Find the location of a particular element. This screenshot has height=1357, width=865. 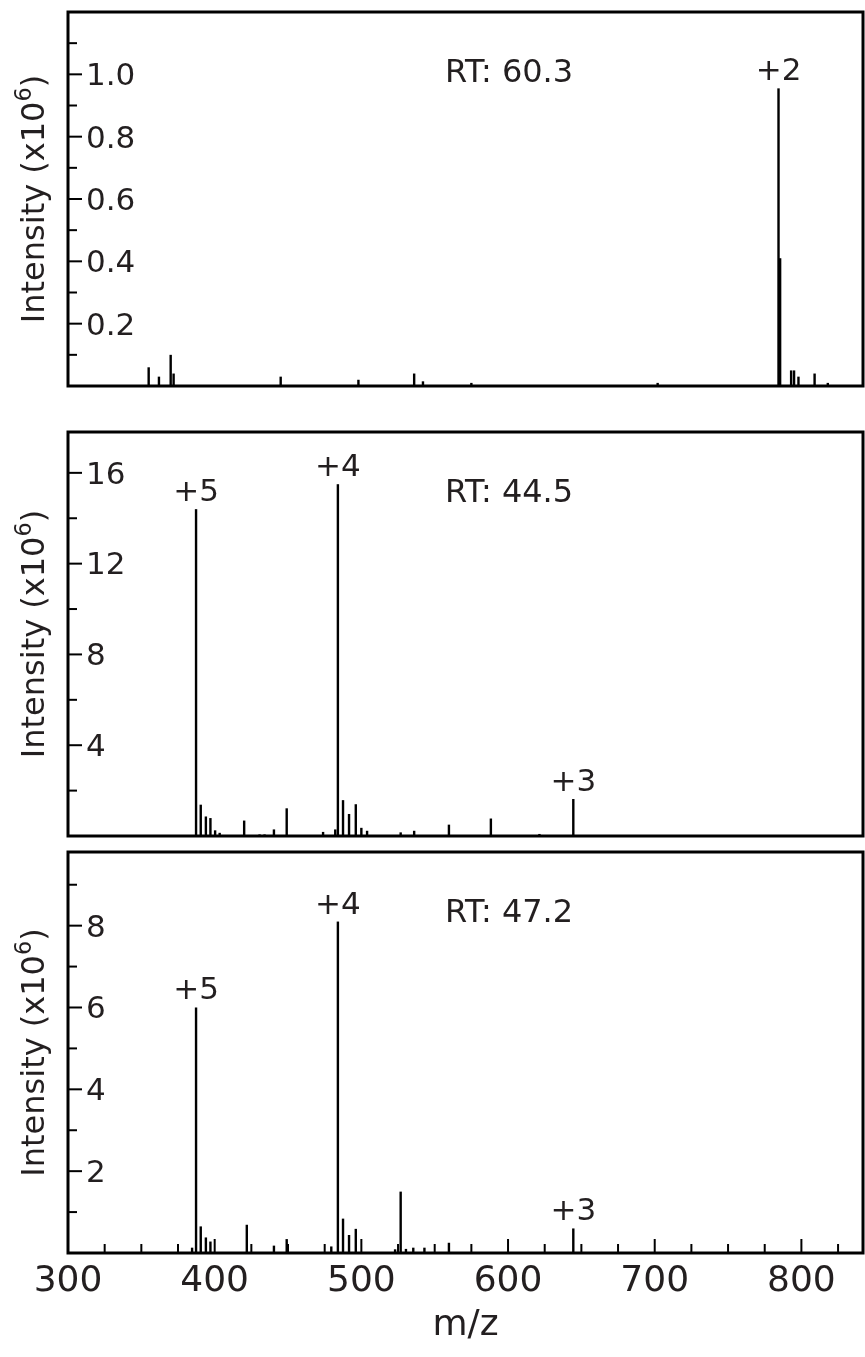

y-tick-label: 2 is located at coordinates (96, 1171).